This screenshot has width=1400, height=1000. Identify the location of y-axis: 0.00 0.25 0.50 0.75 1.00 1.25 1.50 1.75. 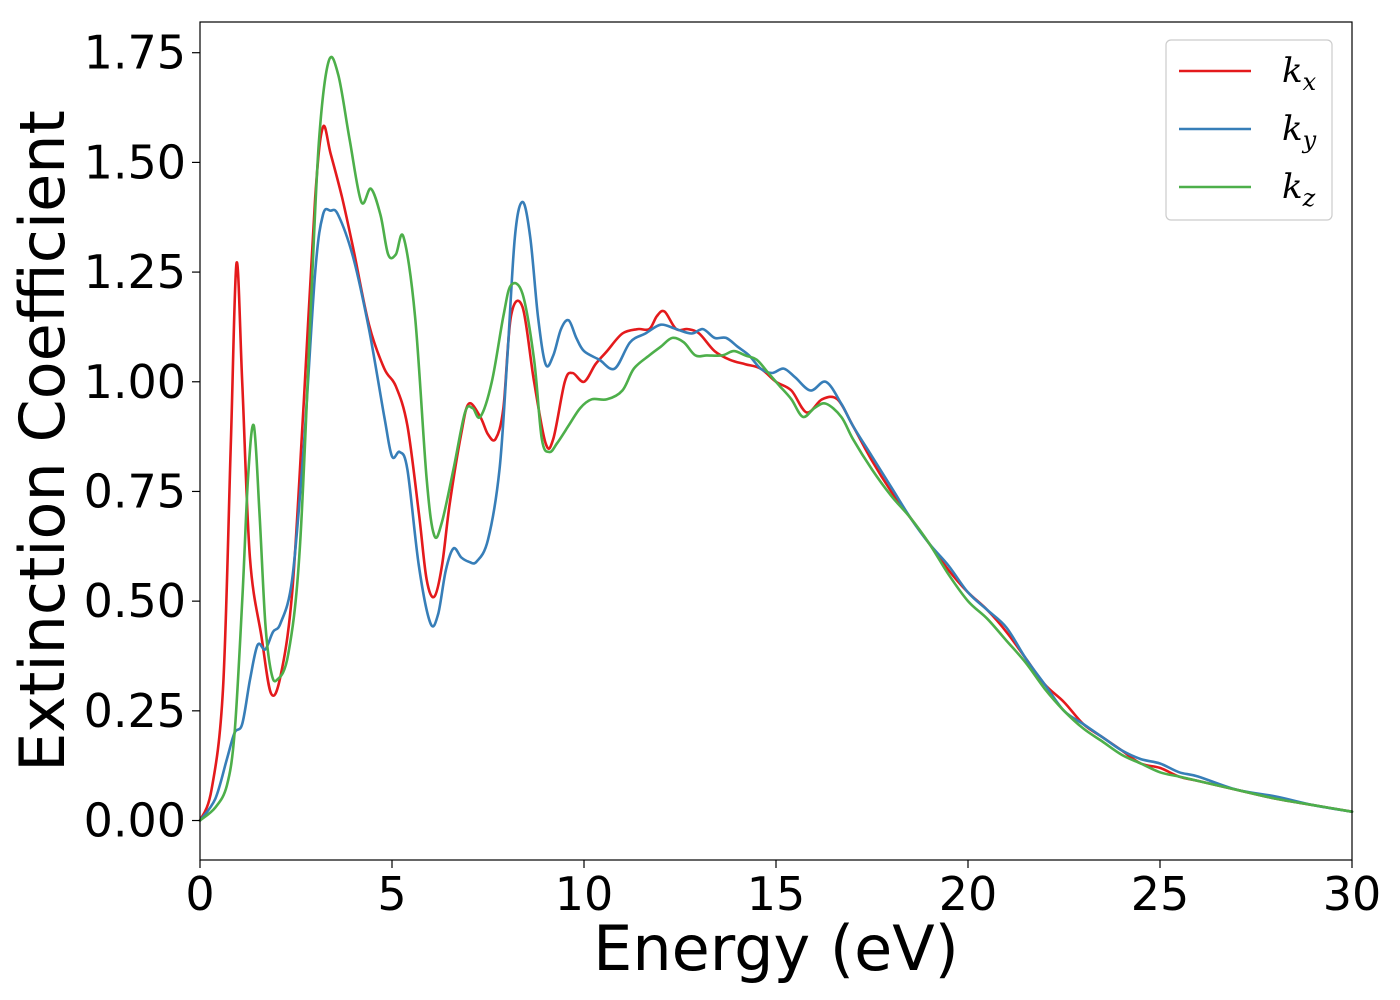
(142, 437).